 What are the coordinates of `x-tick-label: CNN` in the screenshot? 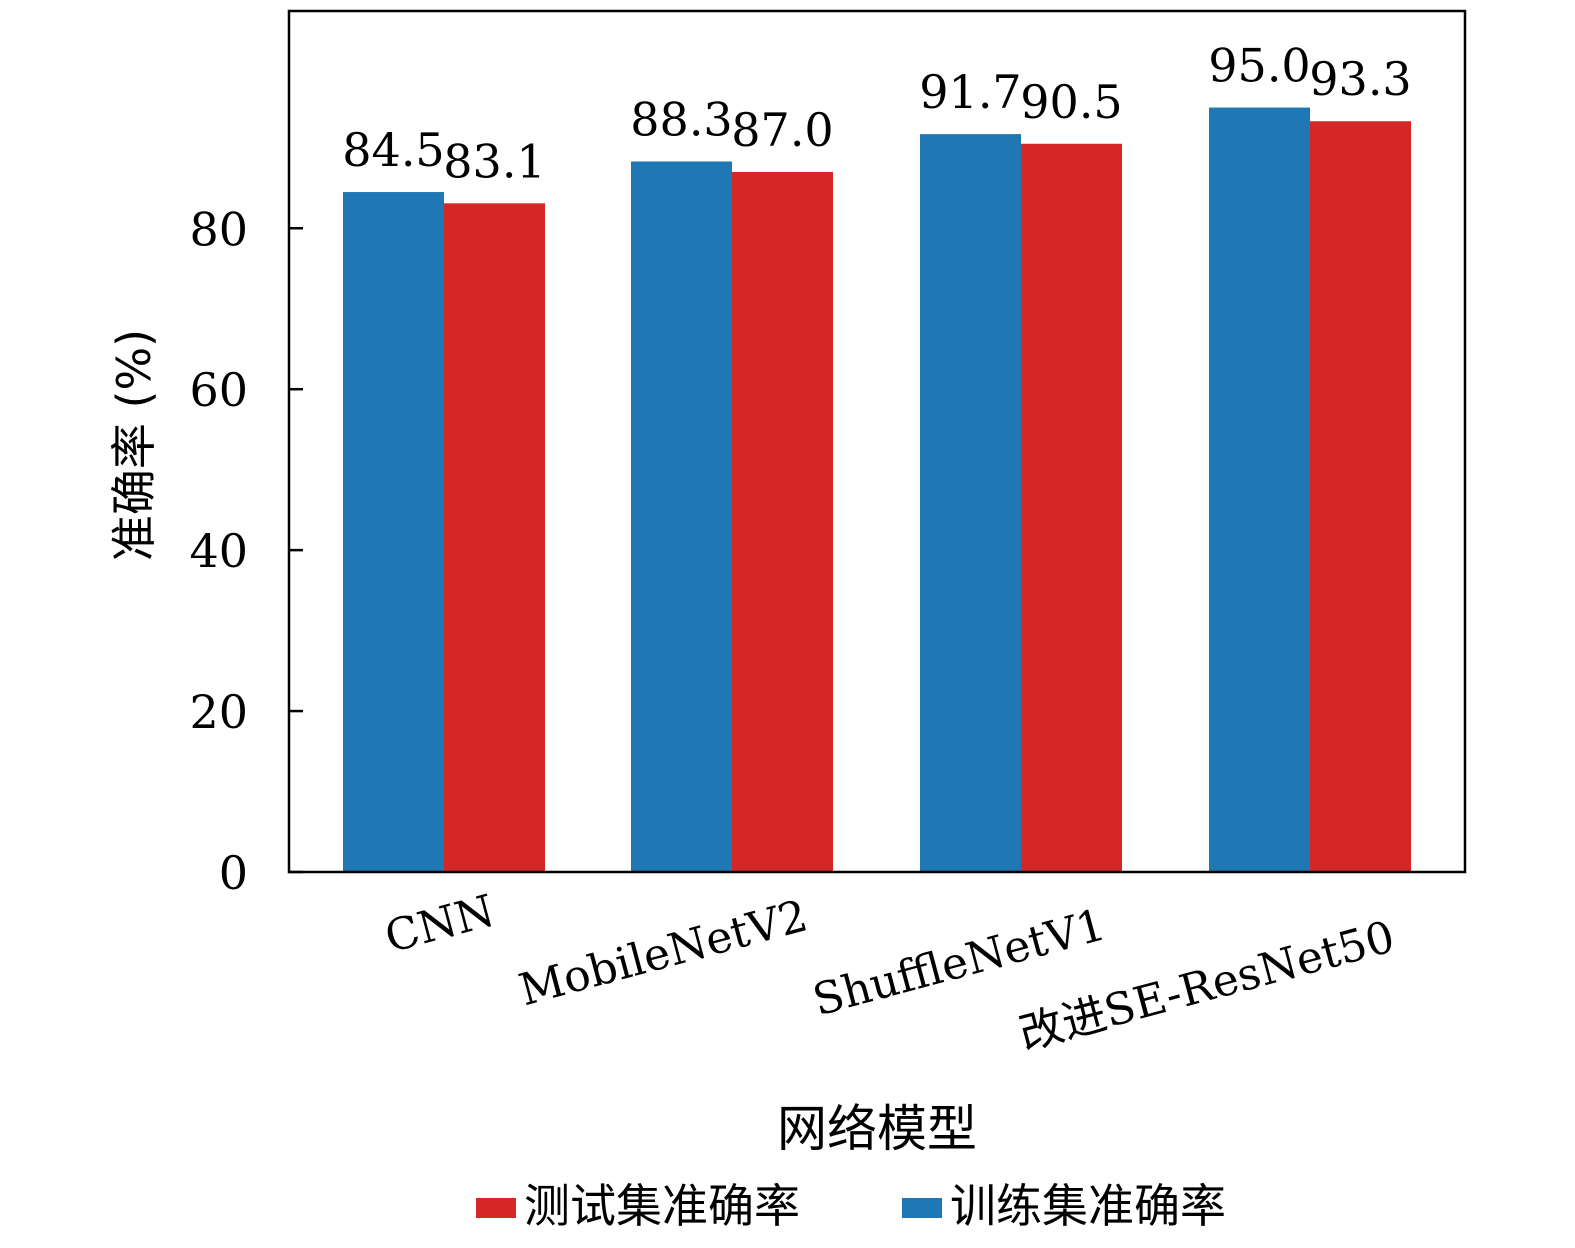 It's located at (440, 924).